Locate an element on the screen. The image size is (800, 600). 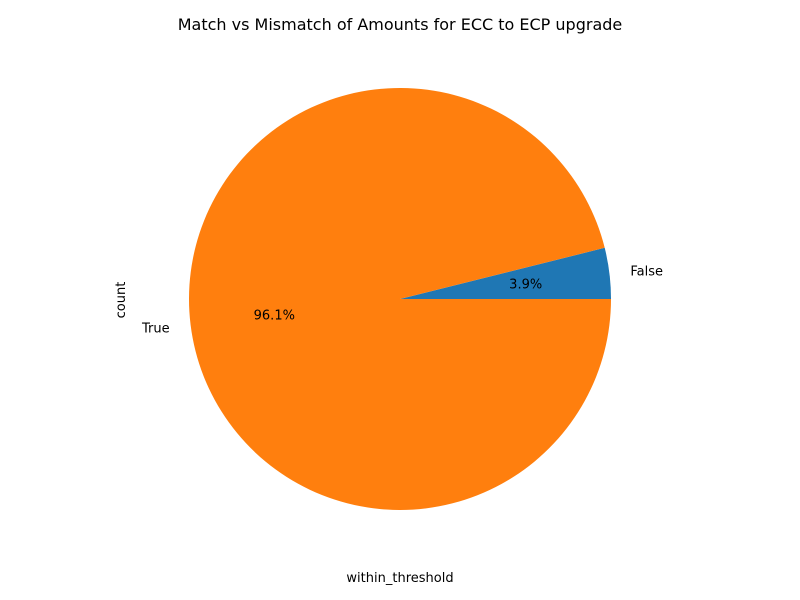
slice-percent-false: 3.9% is located at coordinates (525, 285).